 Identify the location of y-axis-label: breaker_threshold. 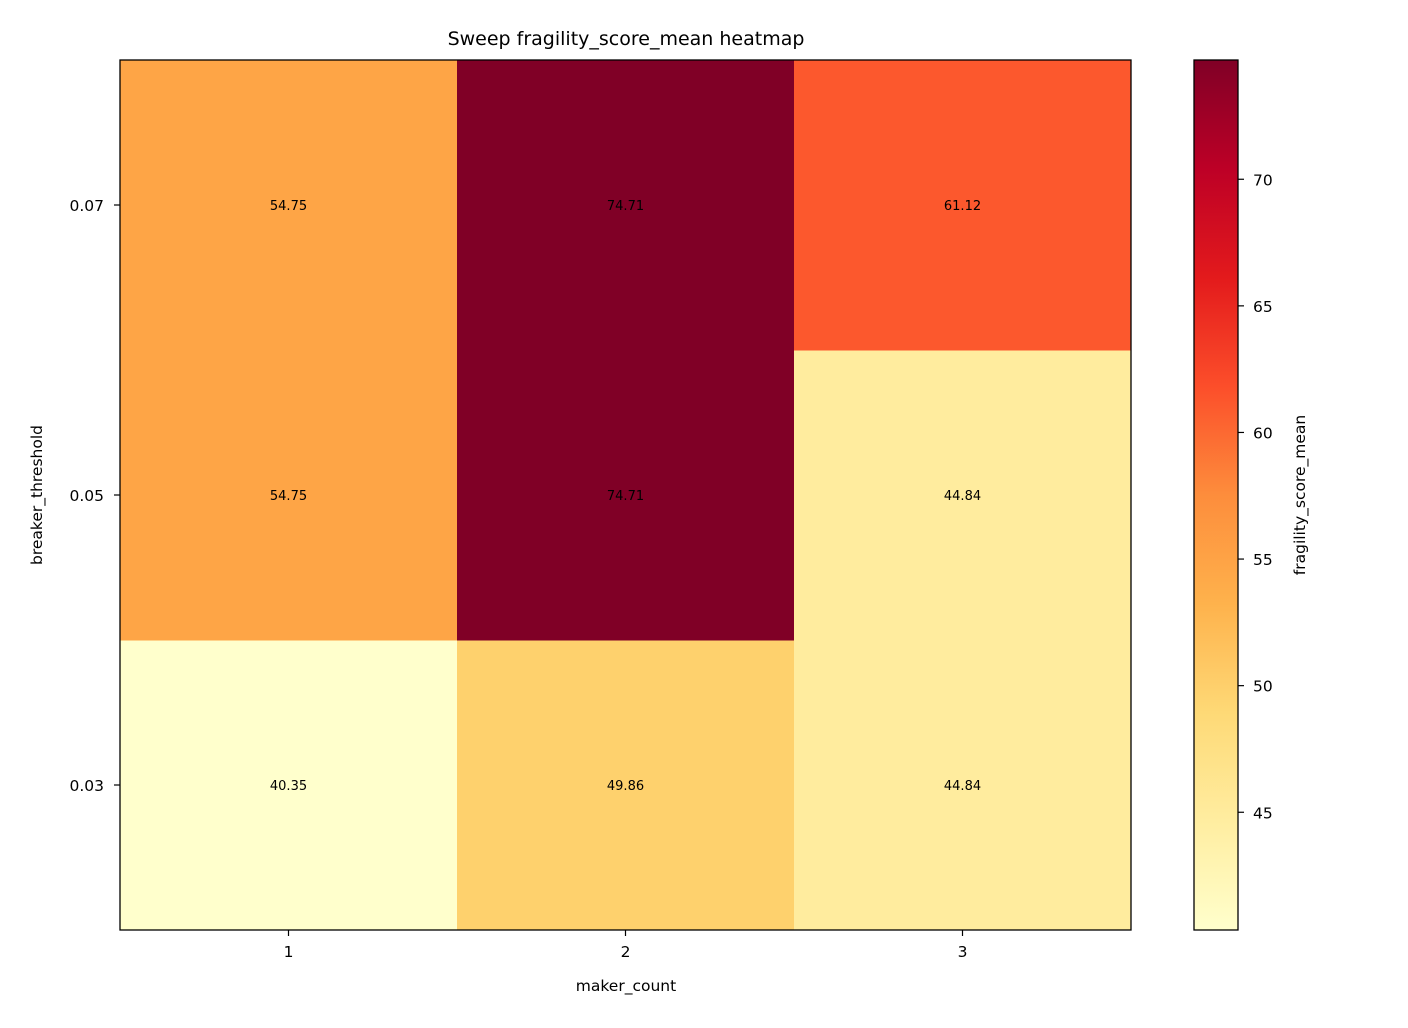
(37, 495).